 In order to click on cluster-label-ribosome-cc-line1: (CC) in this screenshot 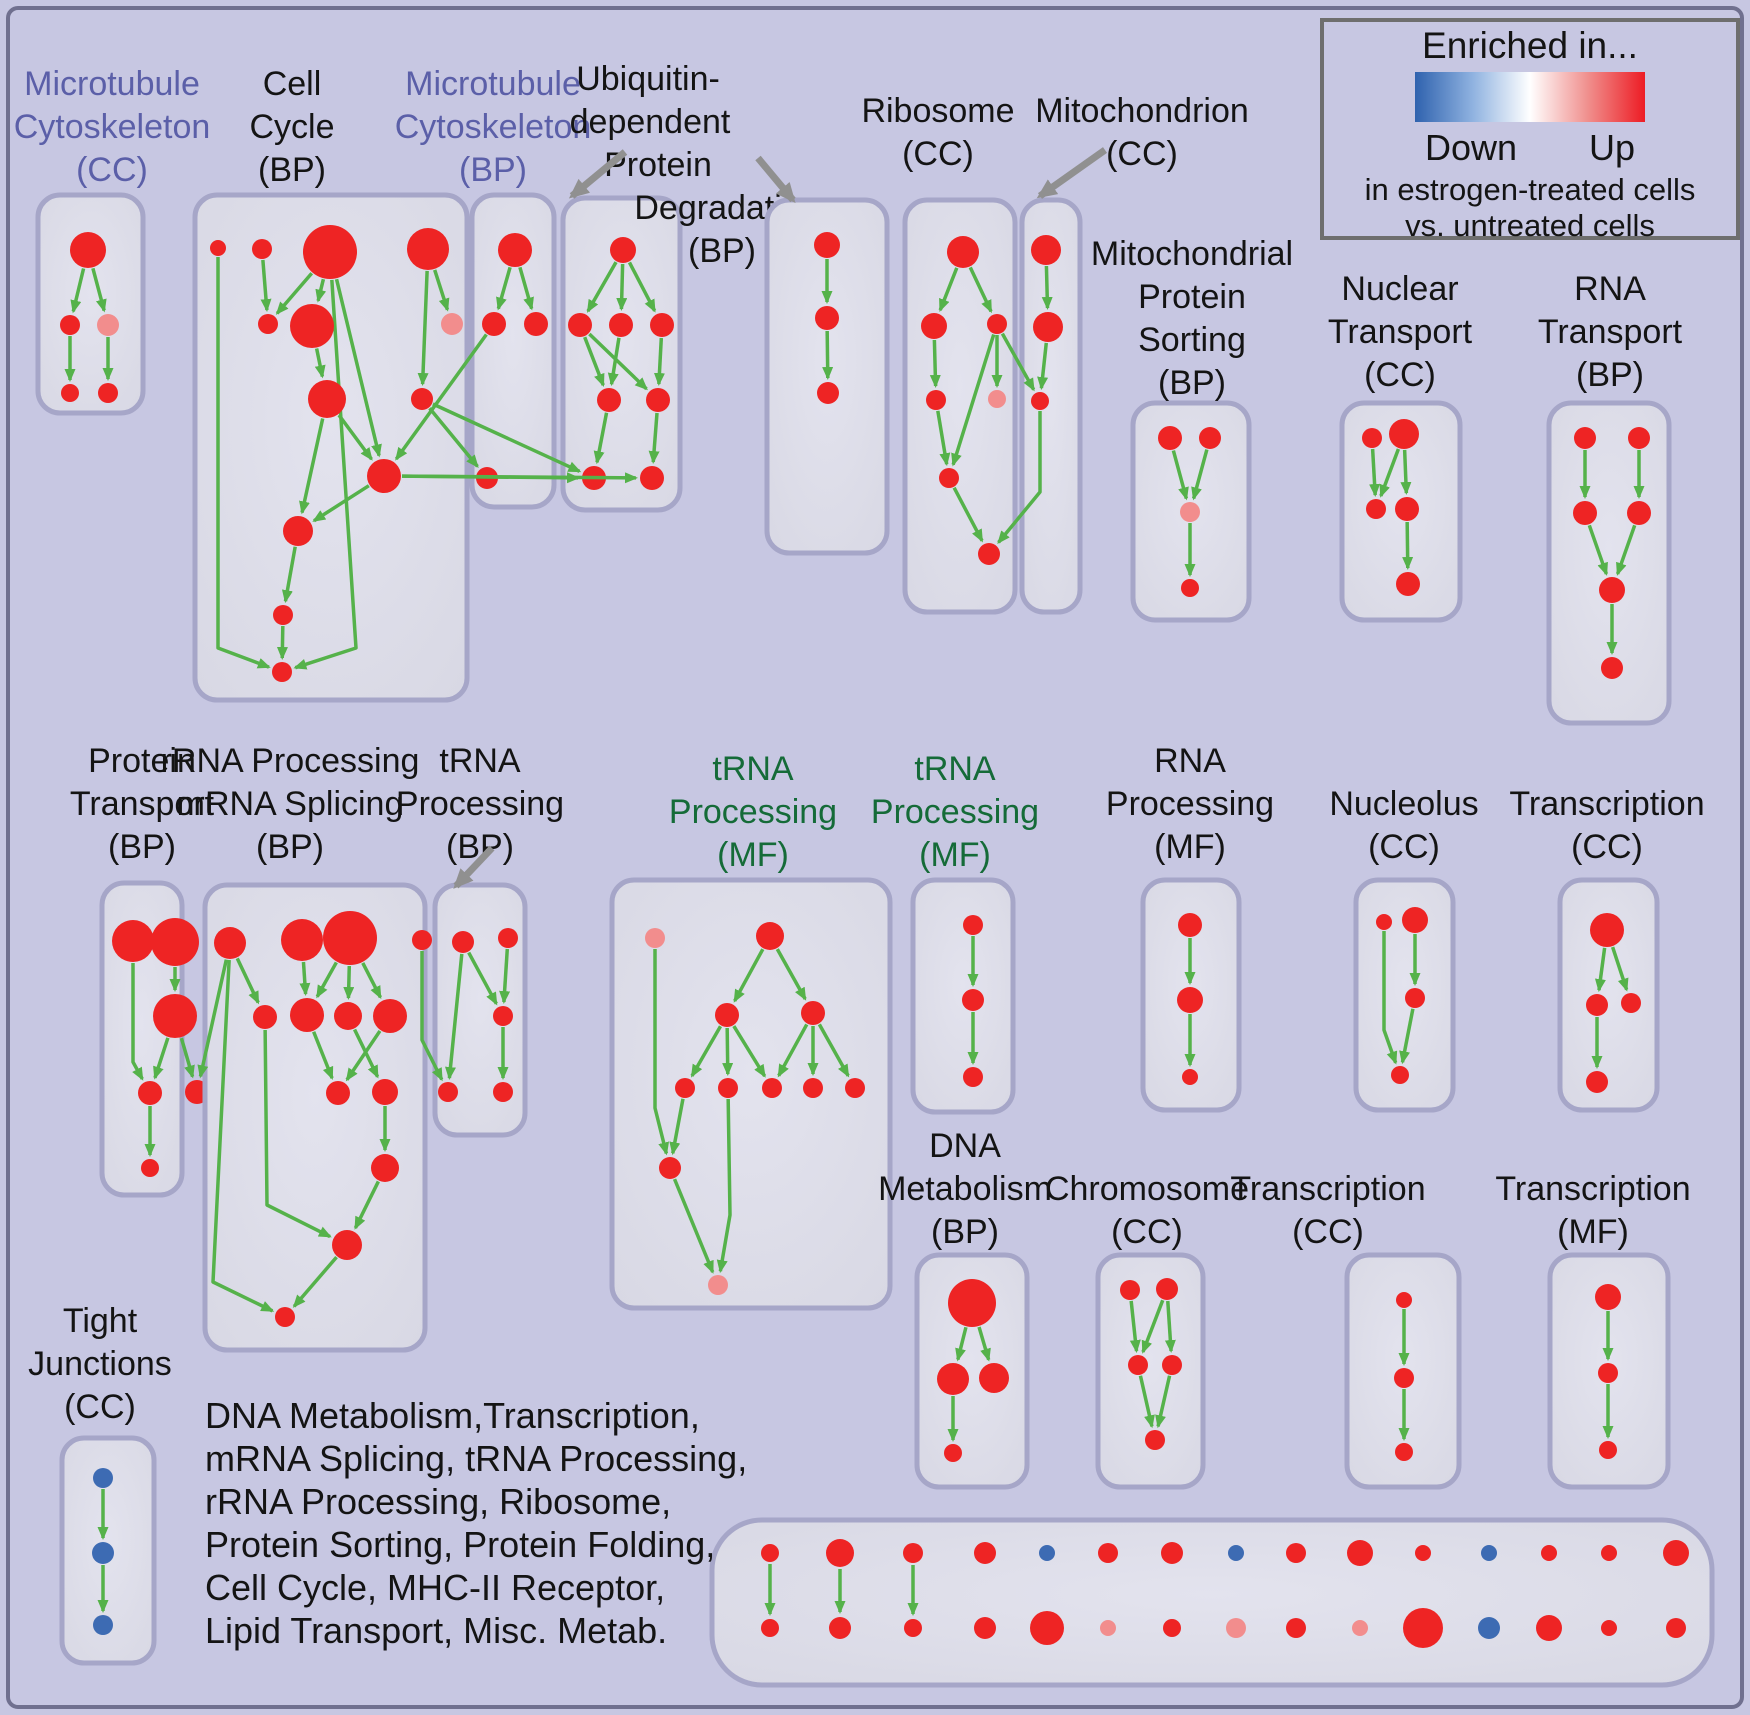, I will do `click(938, 154)`.